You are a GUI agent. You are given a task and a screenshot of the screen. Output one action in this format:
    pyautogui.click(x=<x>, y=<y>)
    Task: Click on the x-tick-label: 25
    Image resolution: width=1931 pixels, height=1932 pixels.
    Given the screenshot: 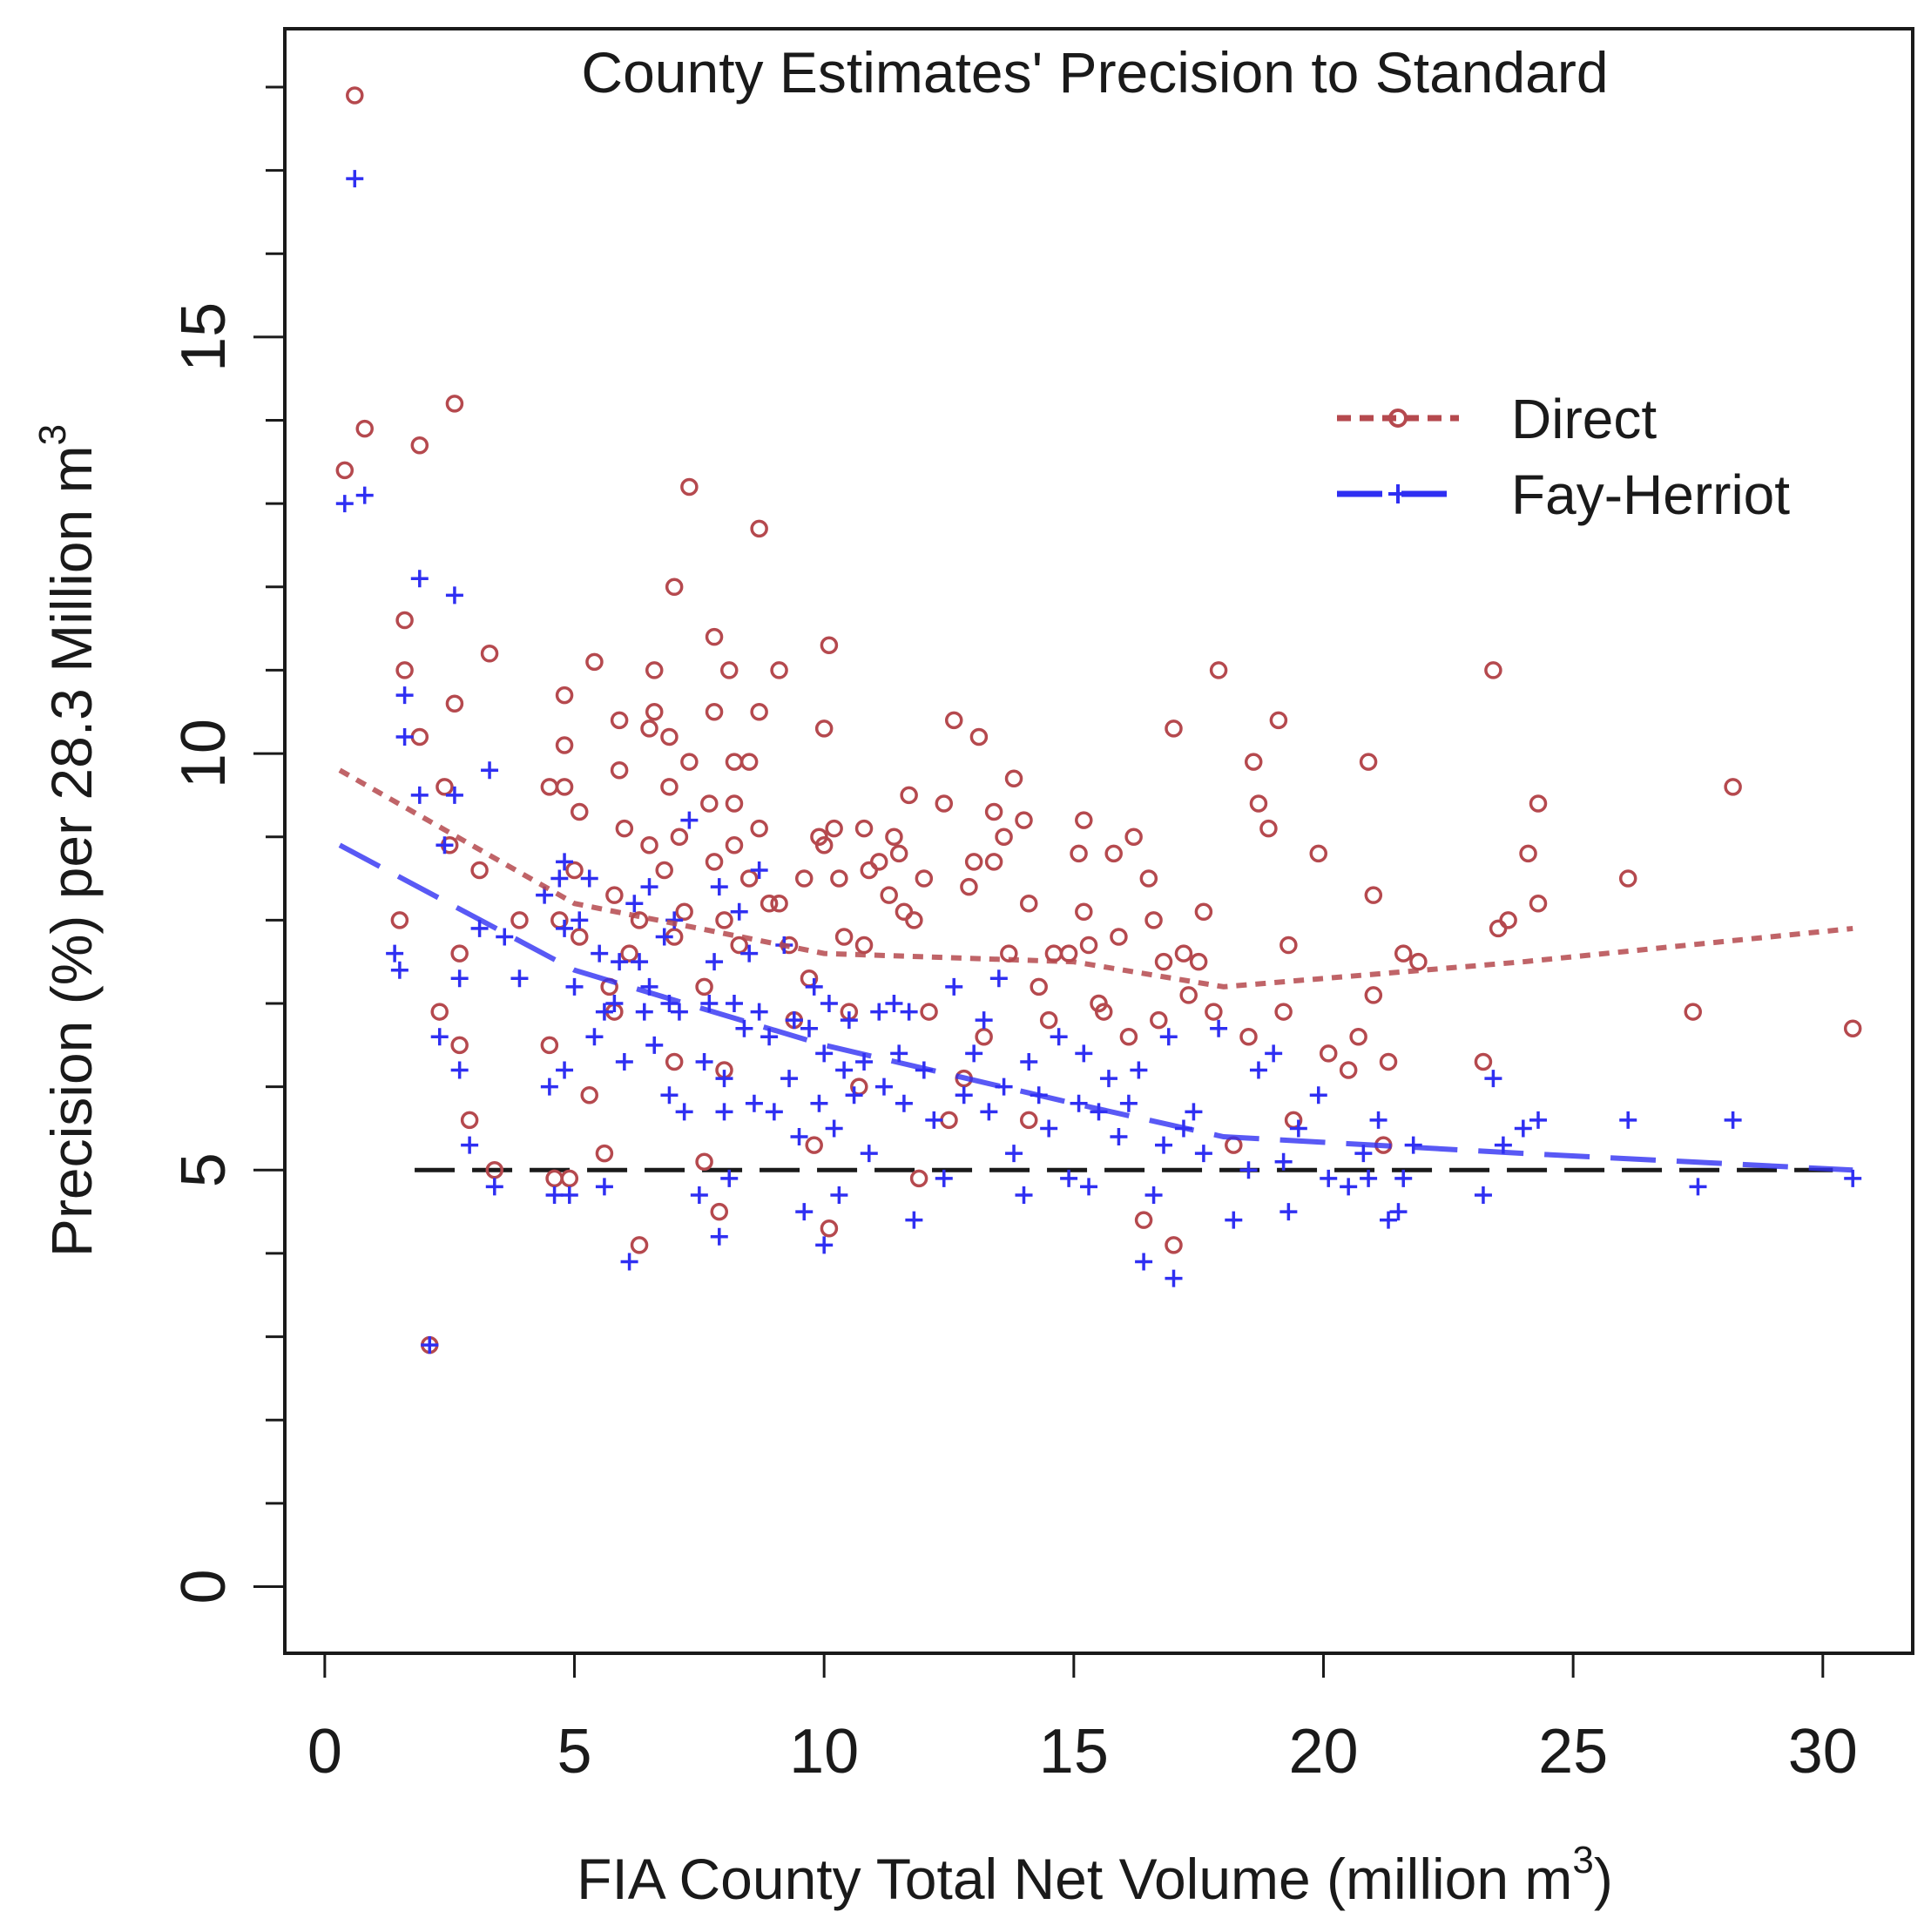 What is the action you would take?
    pyautogui.click(x=1573, y=1752)
    